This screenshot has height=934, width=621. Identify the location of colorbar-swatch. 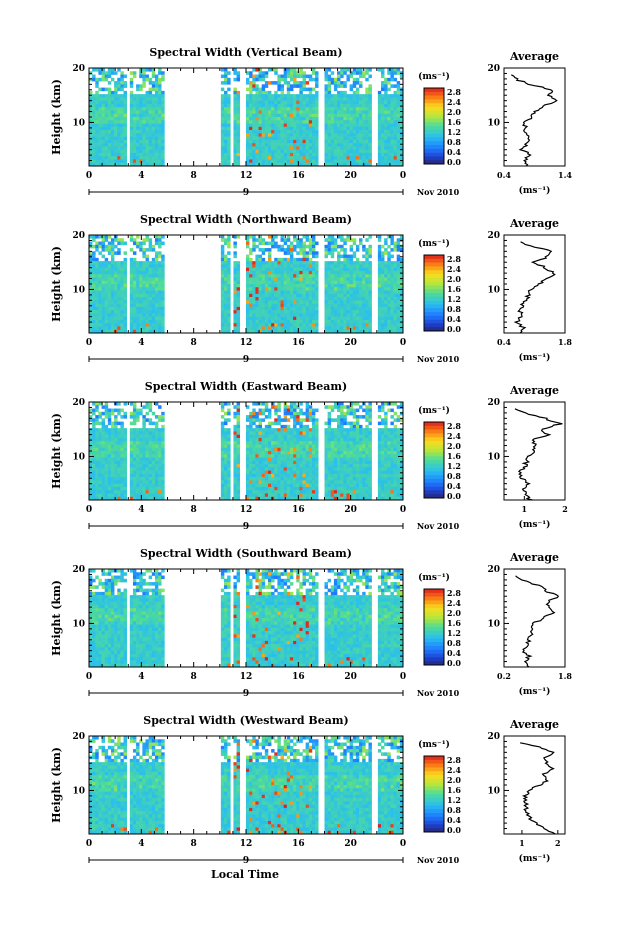
(434, 276).